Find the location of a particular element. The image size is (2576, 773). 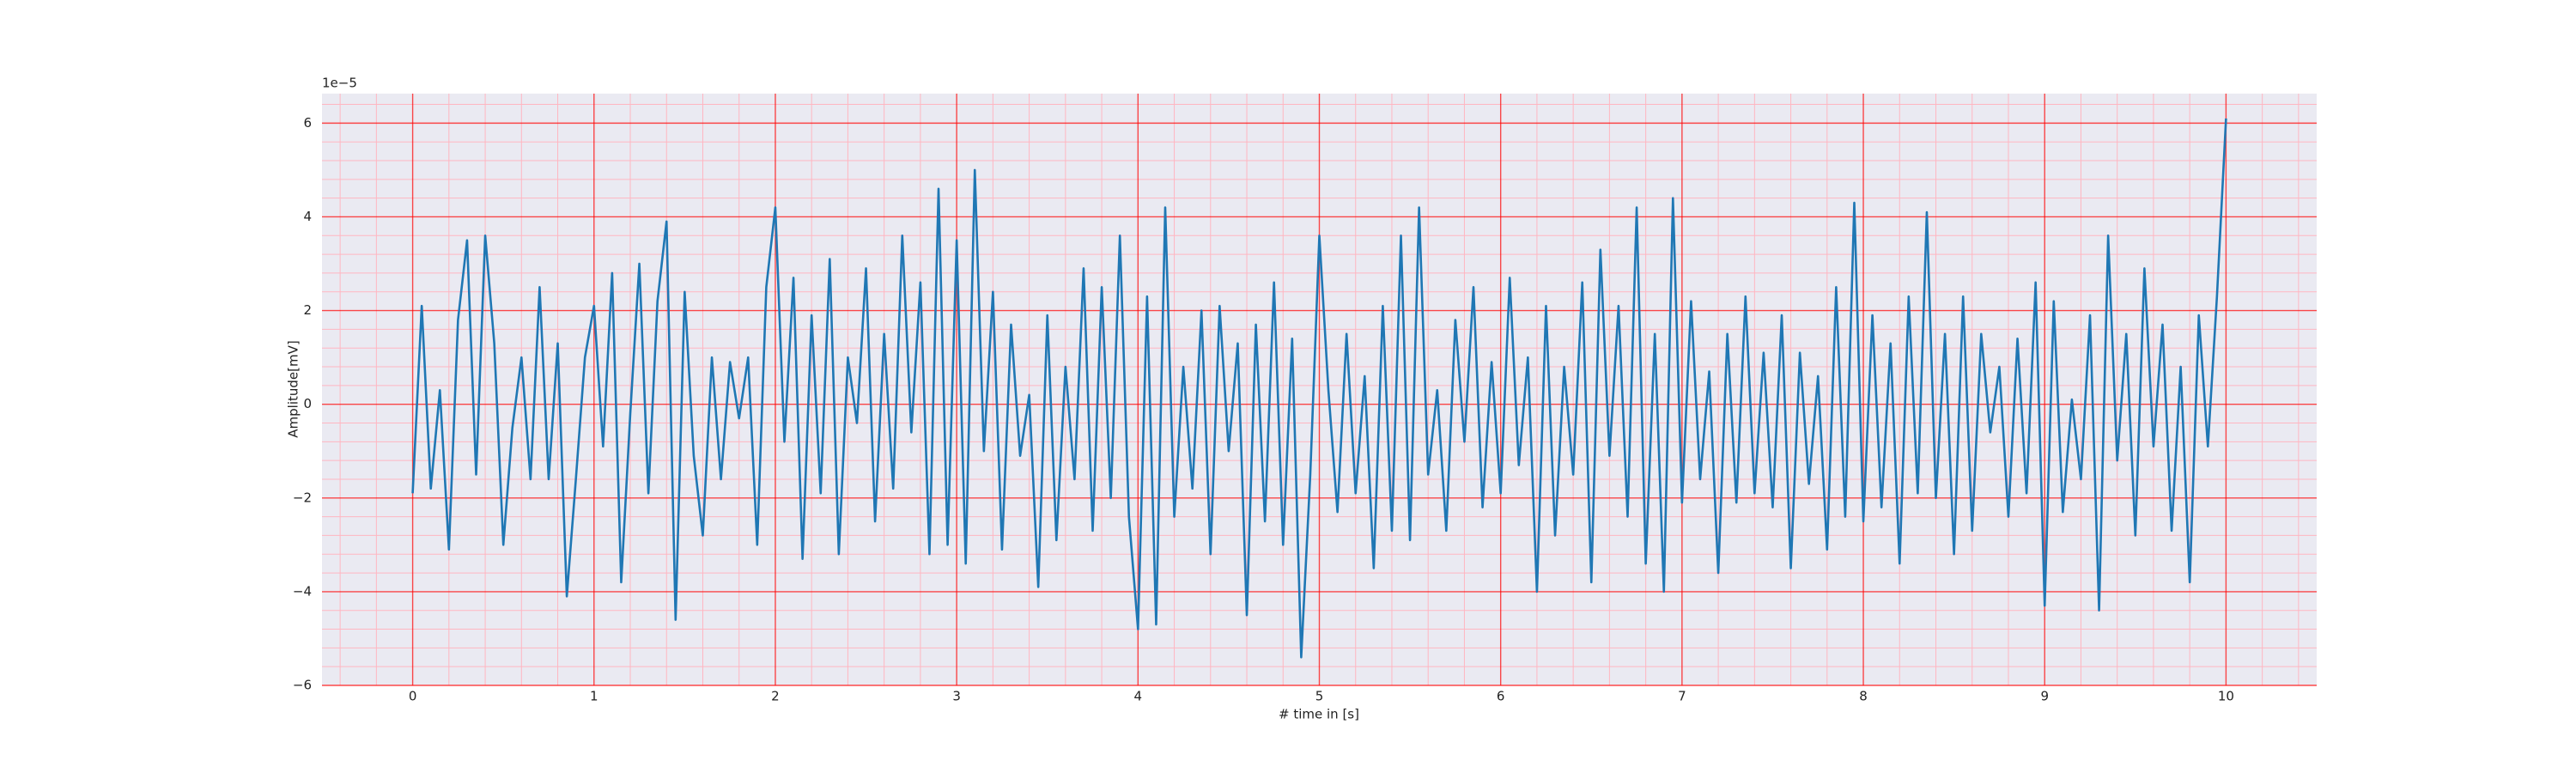

offset-text: 1e−5 is located at coordinates (339, 83).